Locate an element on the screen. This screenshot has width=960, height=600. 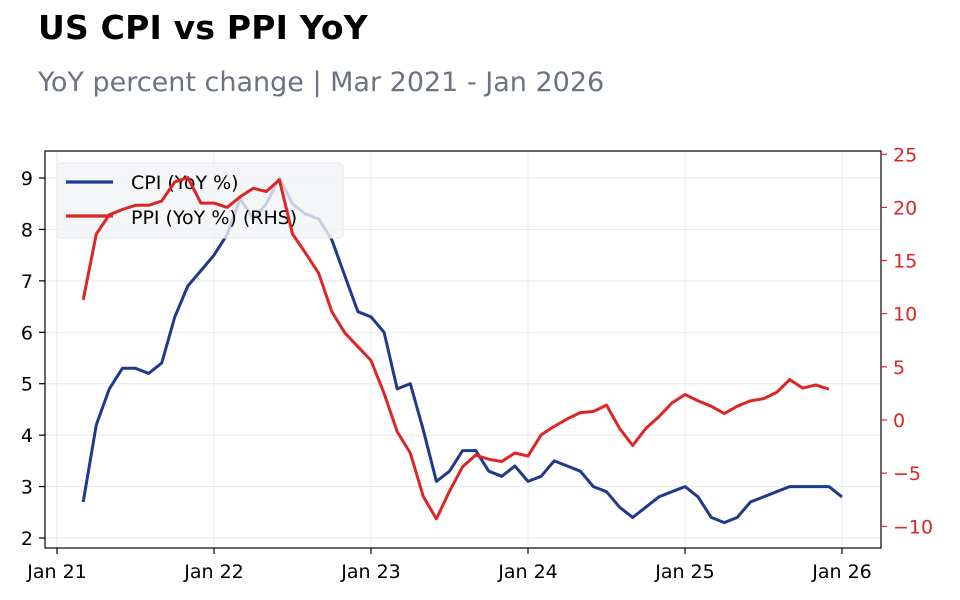
x-tick-label: Jan 21 is located at coordinates (56, 572).